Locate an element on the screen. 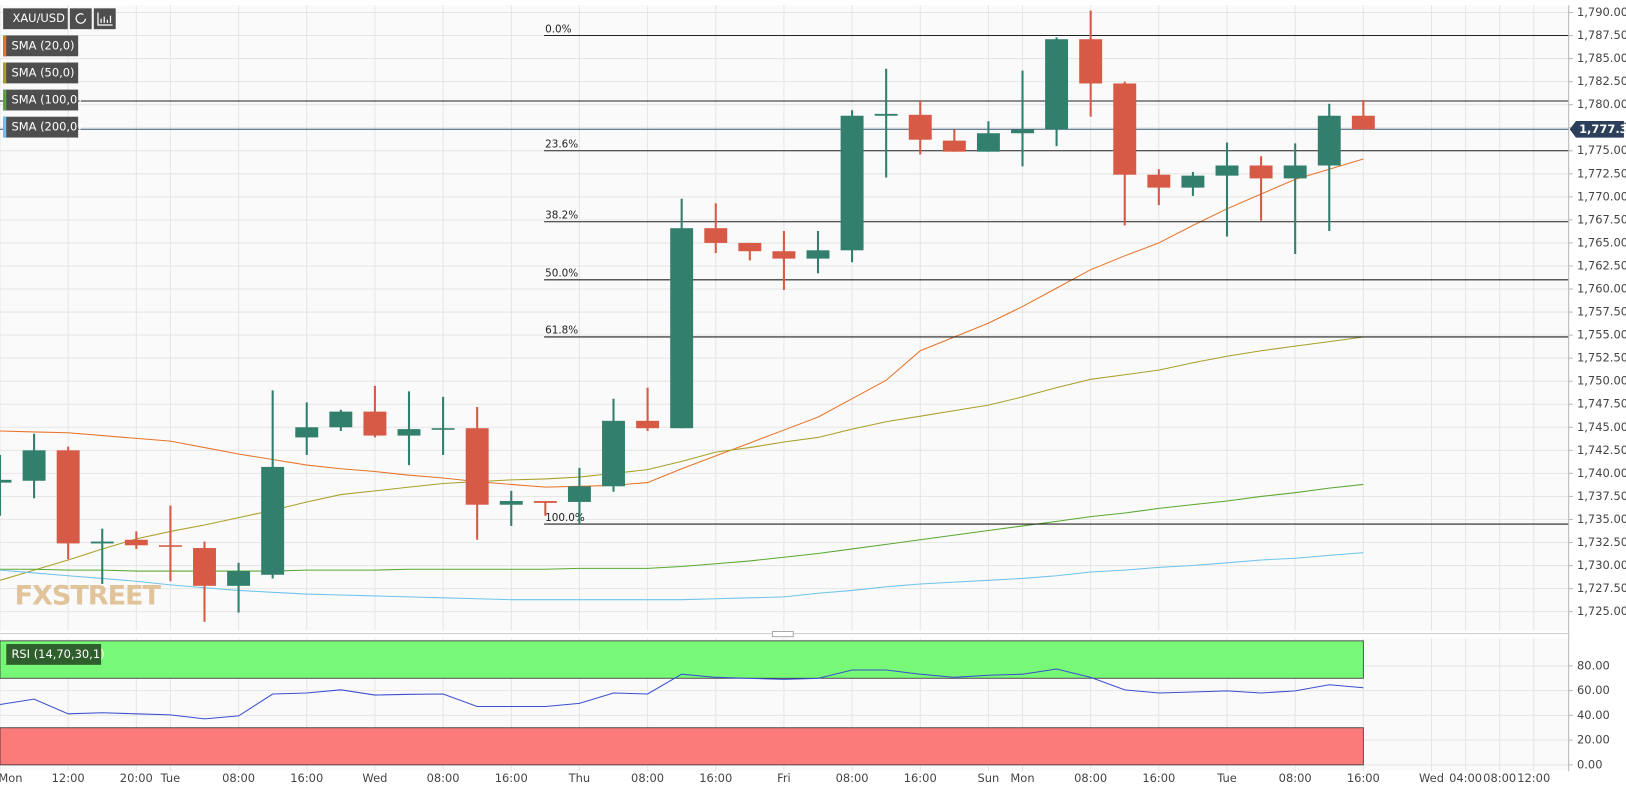 This screenshot has height=793, width=1626. refresh-button is located at coordinates (80, 19).